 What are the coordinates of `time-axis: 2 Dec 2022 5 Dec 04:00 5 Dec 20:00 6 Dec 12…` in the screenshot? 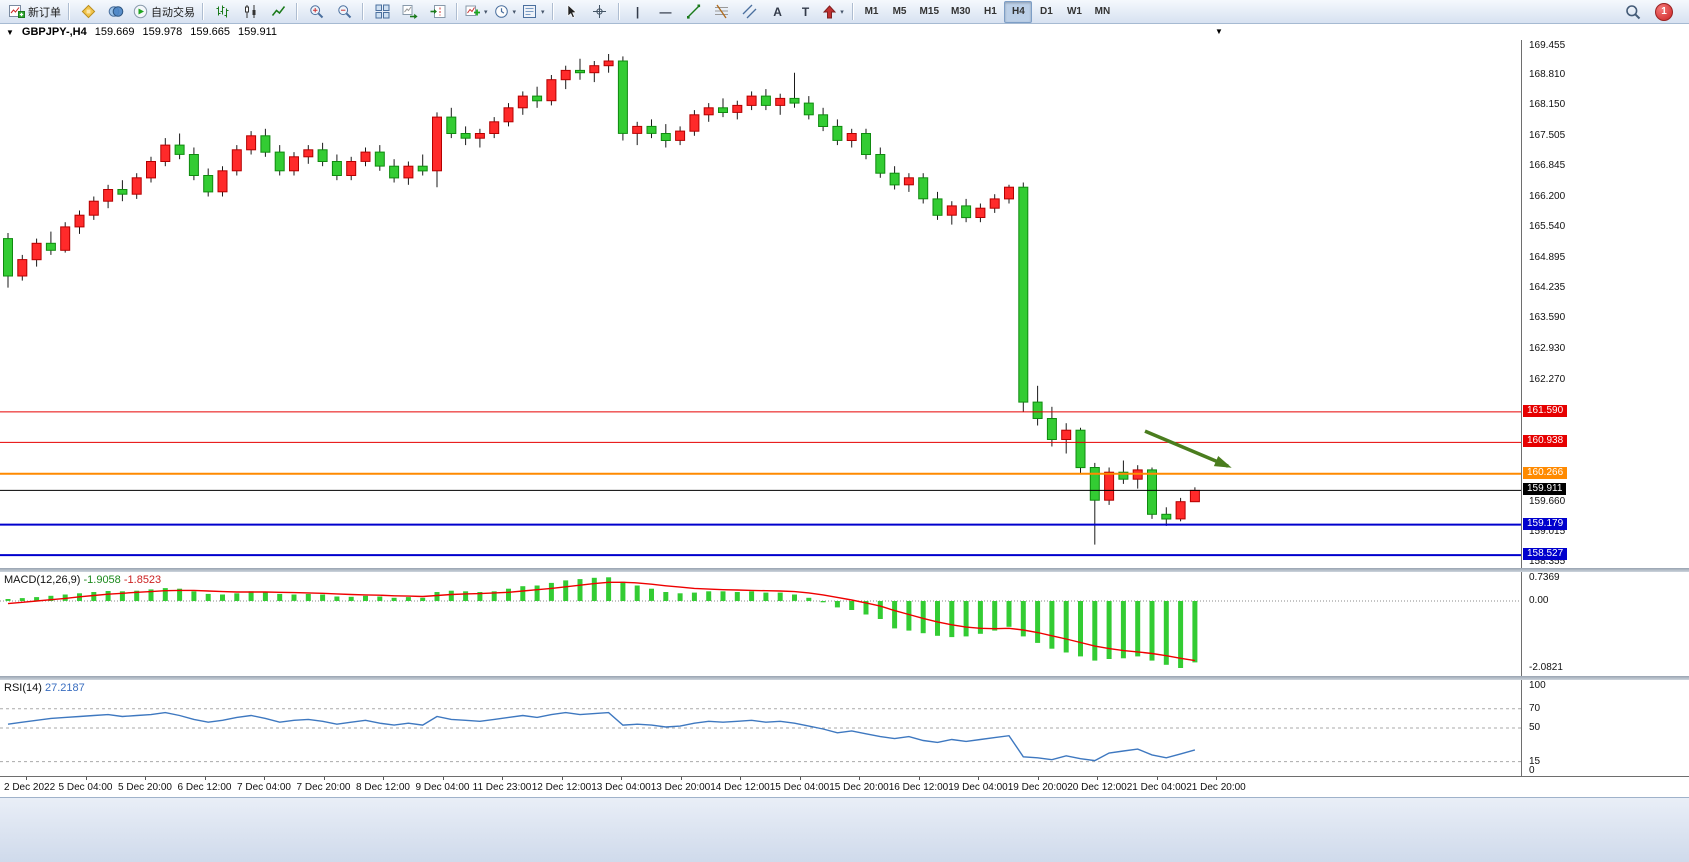 It's located at (844, 786).